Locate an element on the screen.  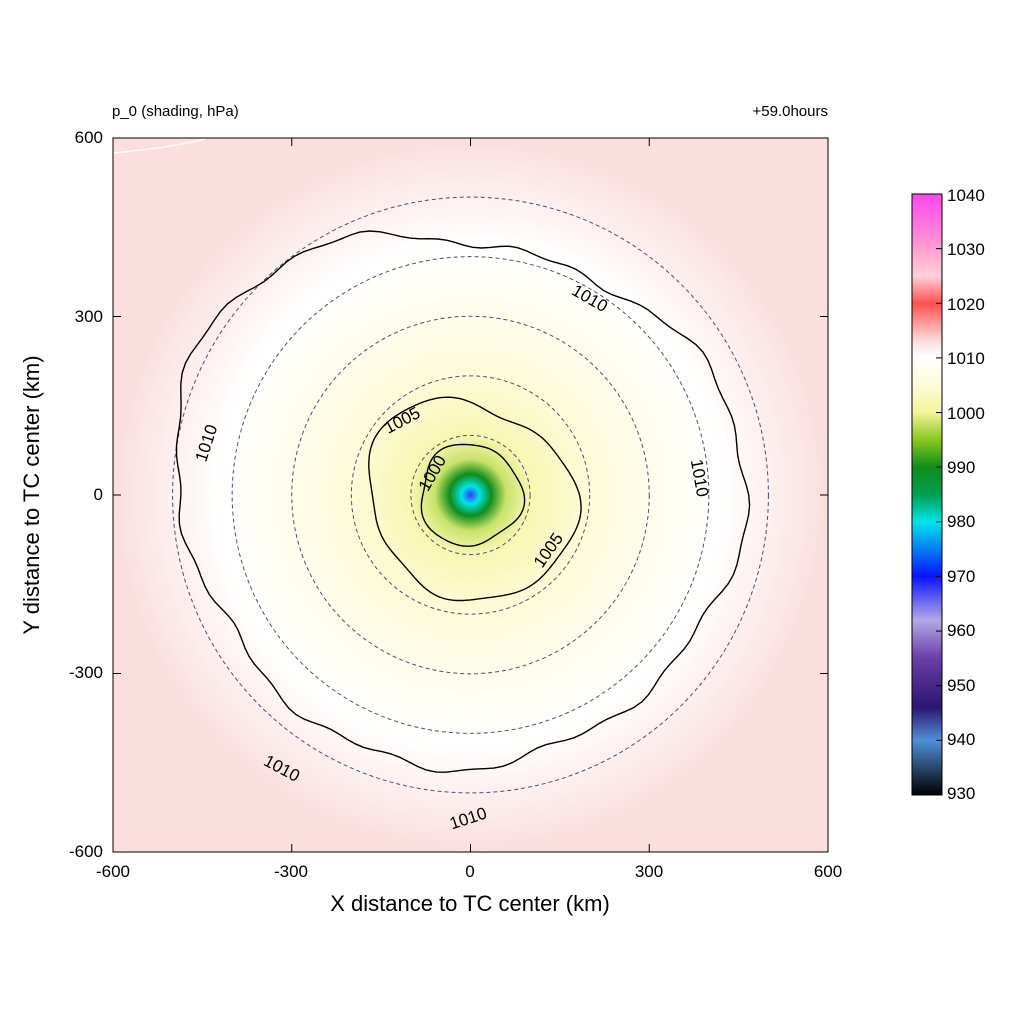
colorbar-tick-label: 970 is located at coordinates (961, 576).